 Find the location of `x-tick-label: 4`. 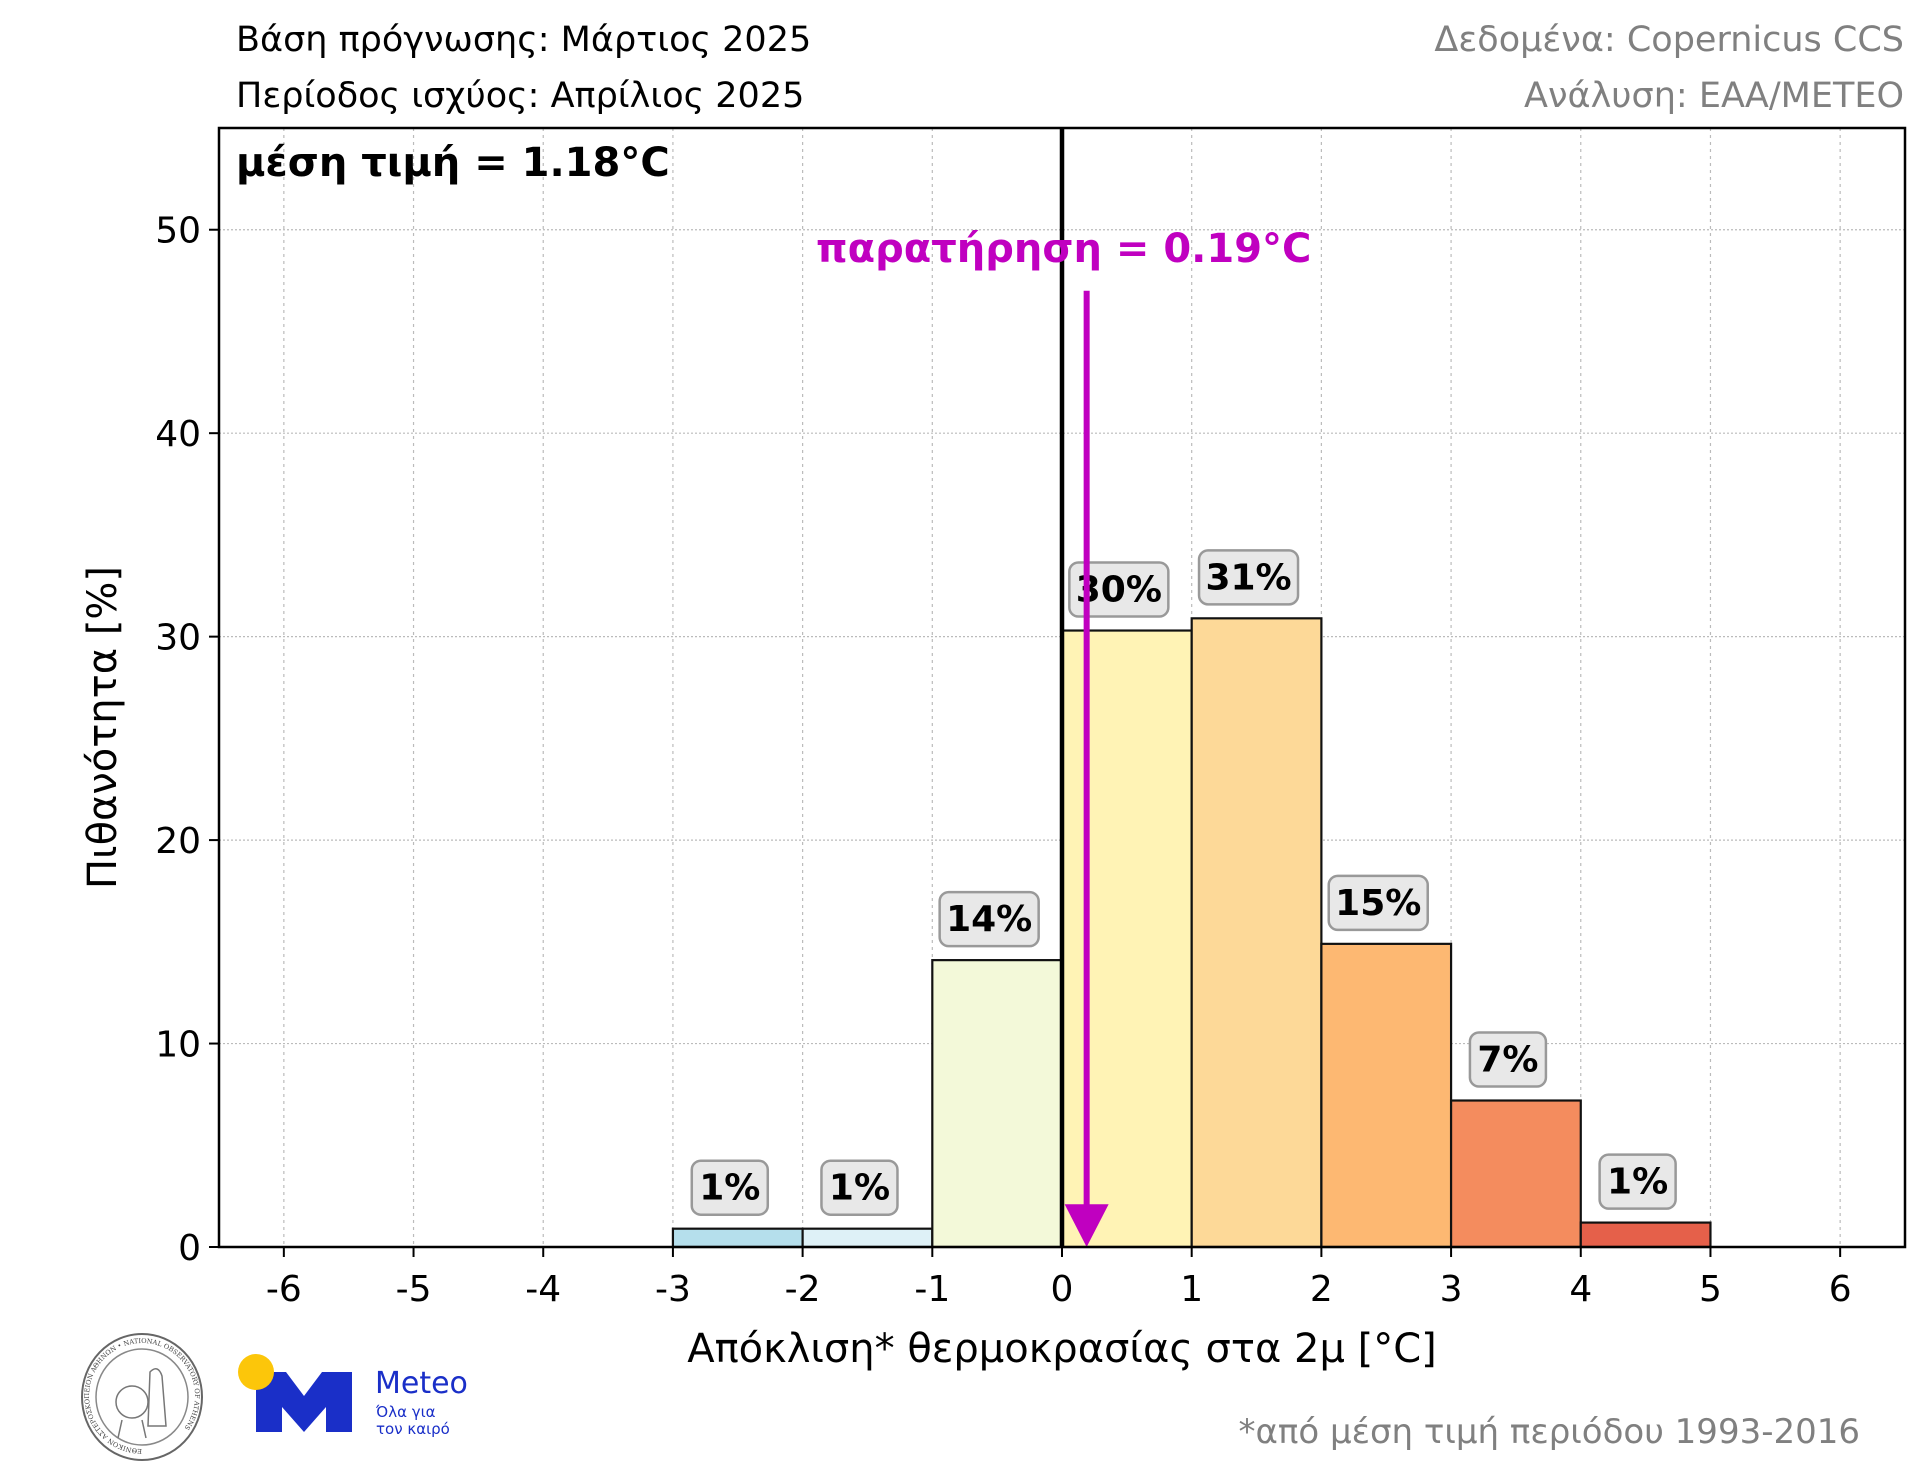

x-tick-label: 4 is located at coordinates (1580, 1289).